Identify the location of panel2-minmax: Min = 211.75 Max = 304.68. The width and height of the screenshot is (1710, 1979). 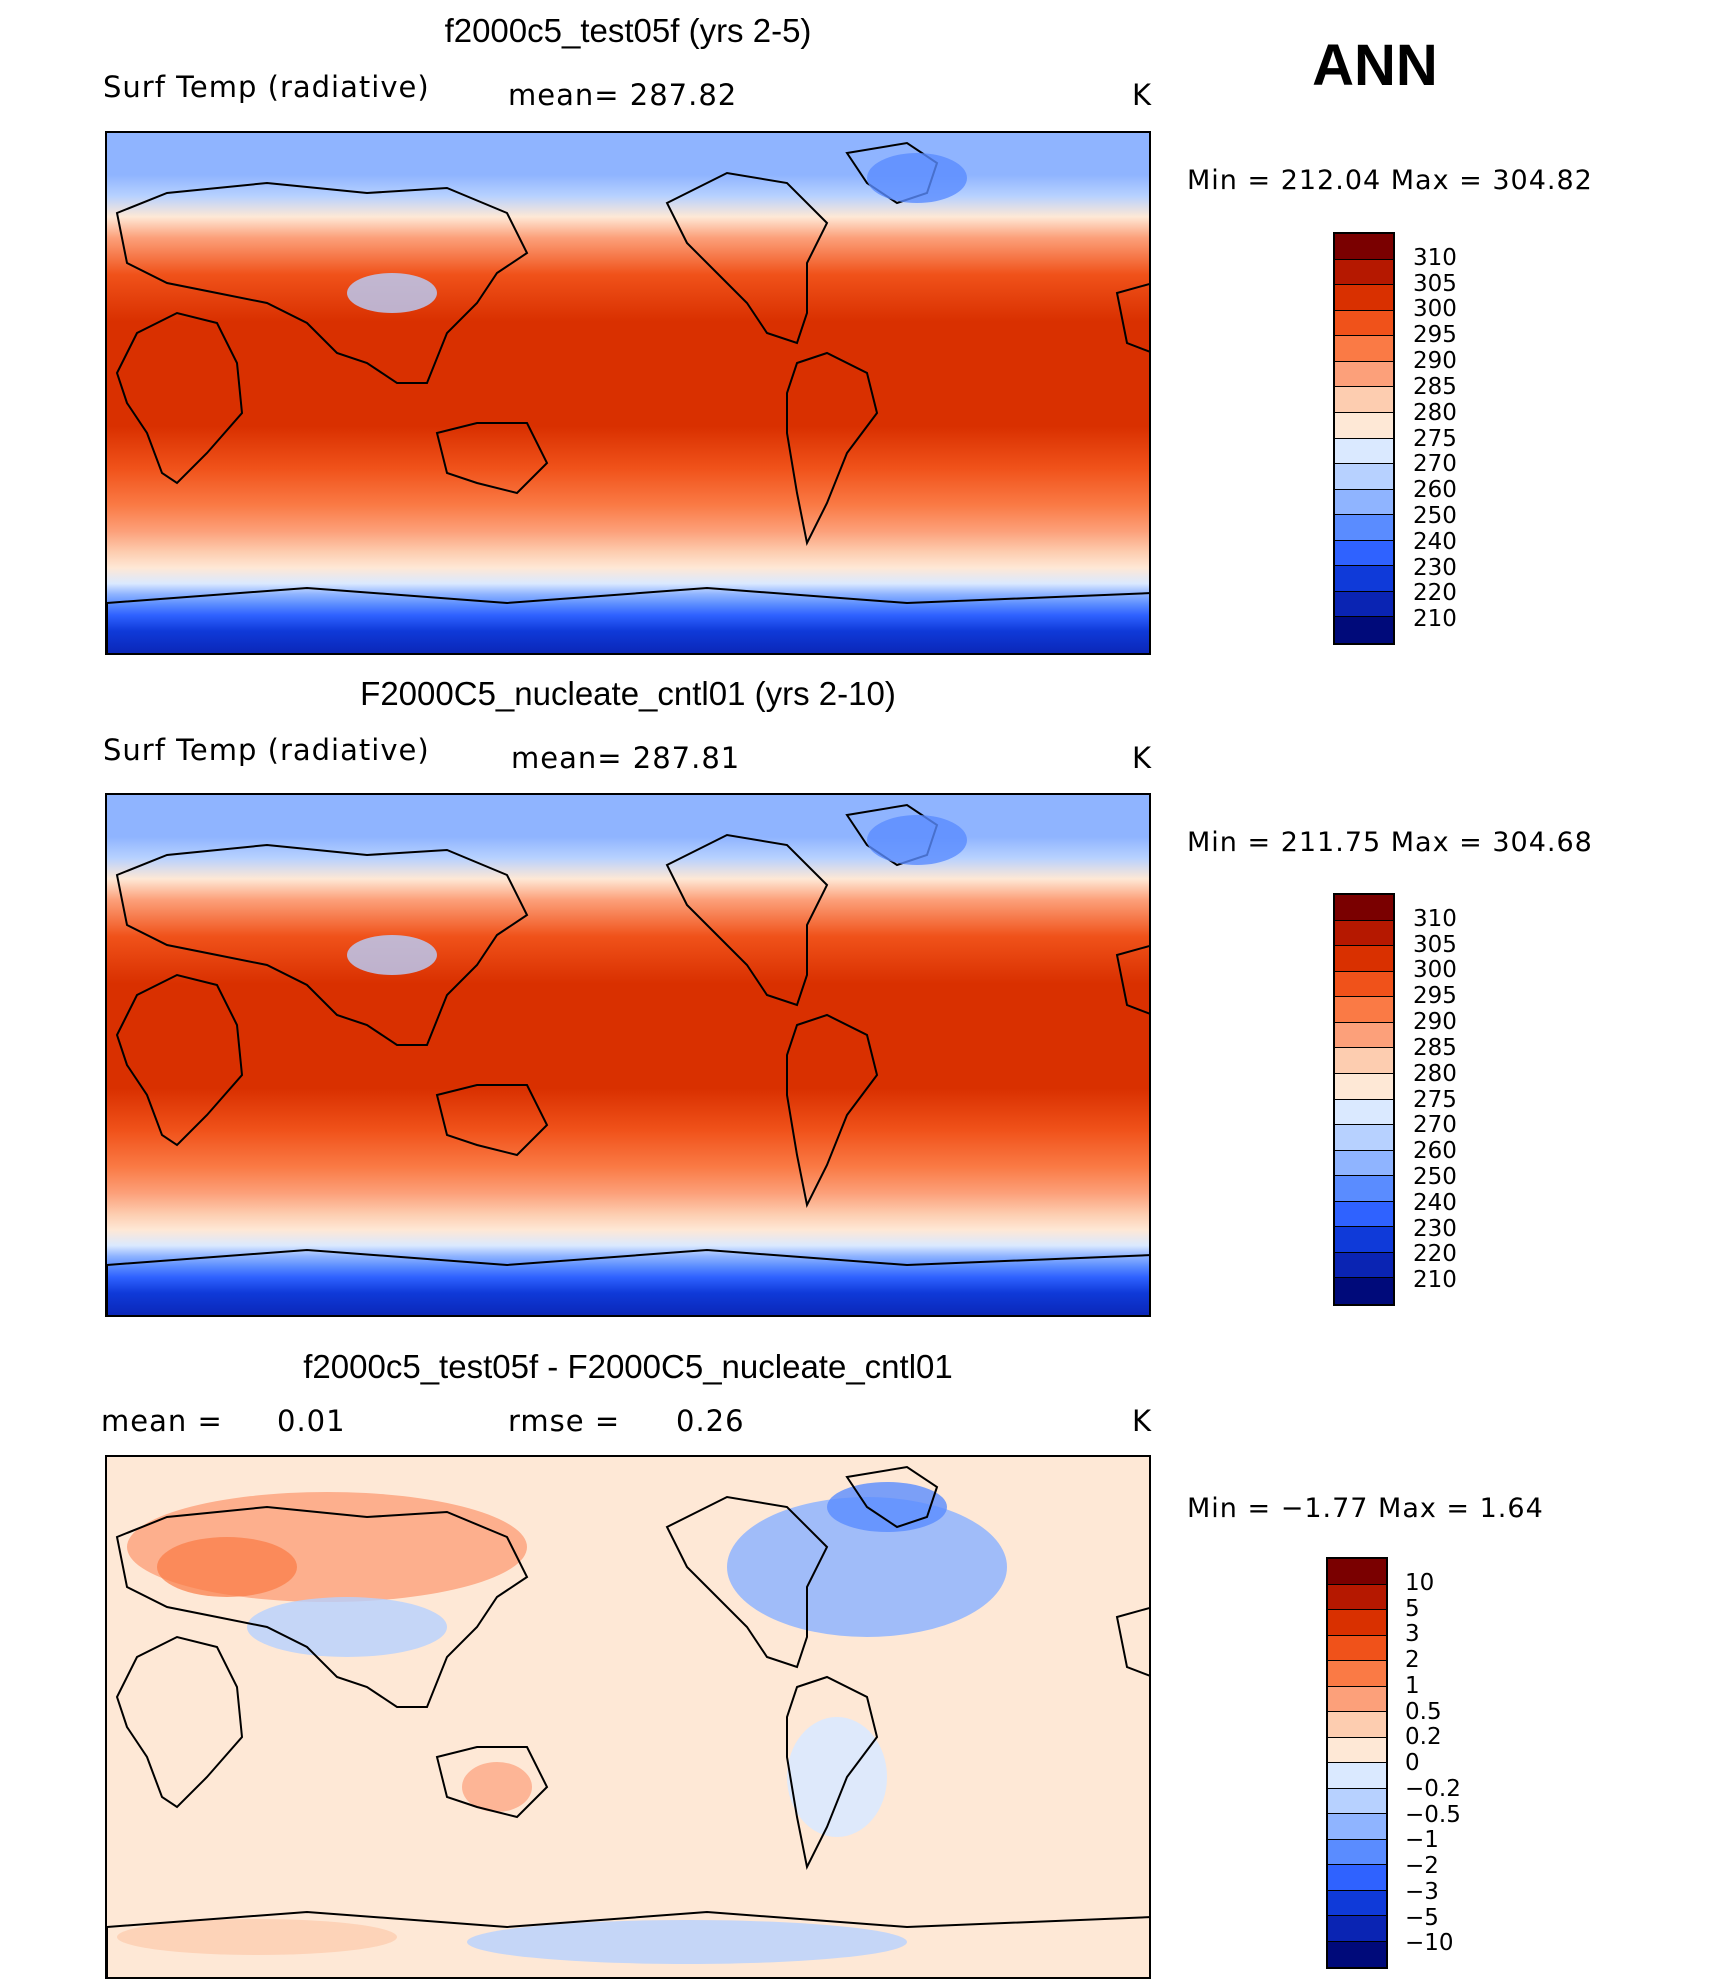
(1390, 842).